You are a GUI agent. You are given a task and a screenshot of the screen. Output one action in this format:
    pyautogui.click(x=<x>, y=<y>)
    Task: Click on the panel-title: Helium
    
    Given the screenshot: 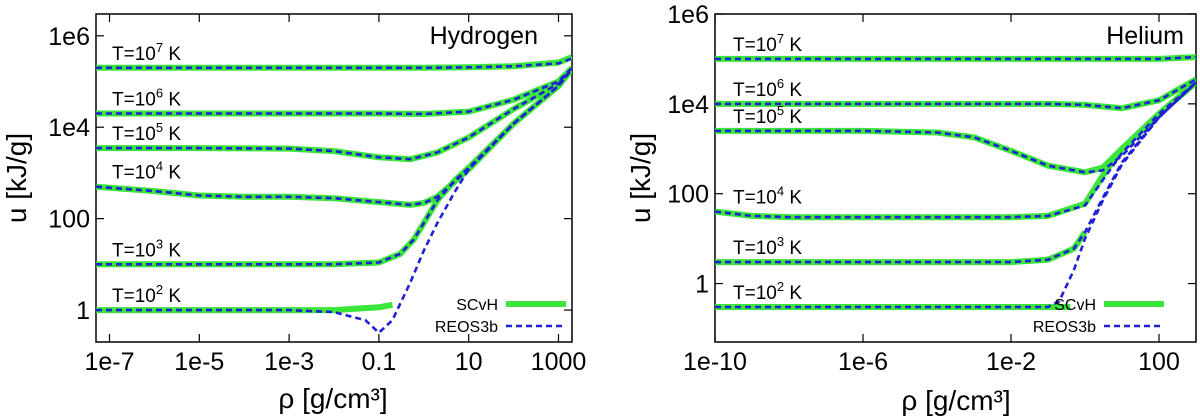 What is the action you would take?
    pyautogui.click(x=1145, y=36)
    